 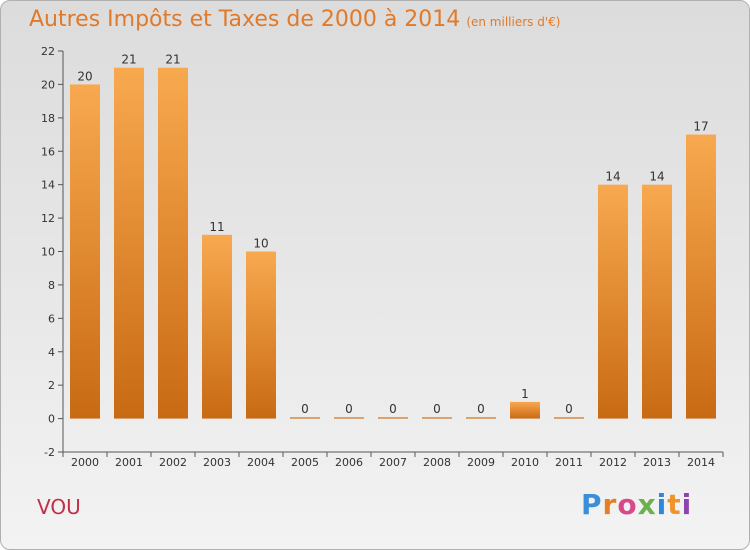 What do you see at coordinates (48, 218) in the screenshot?
I see `y-tick-label: 12` at bounding box center [48, 218].